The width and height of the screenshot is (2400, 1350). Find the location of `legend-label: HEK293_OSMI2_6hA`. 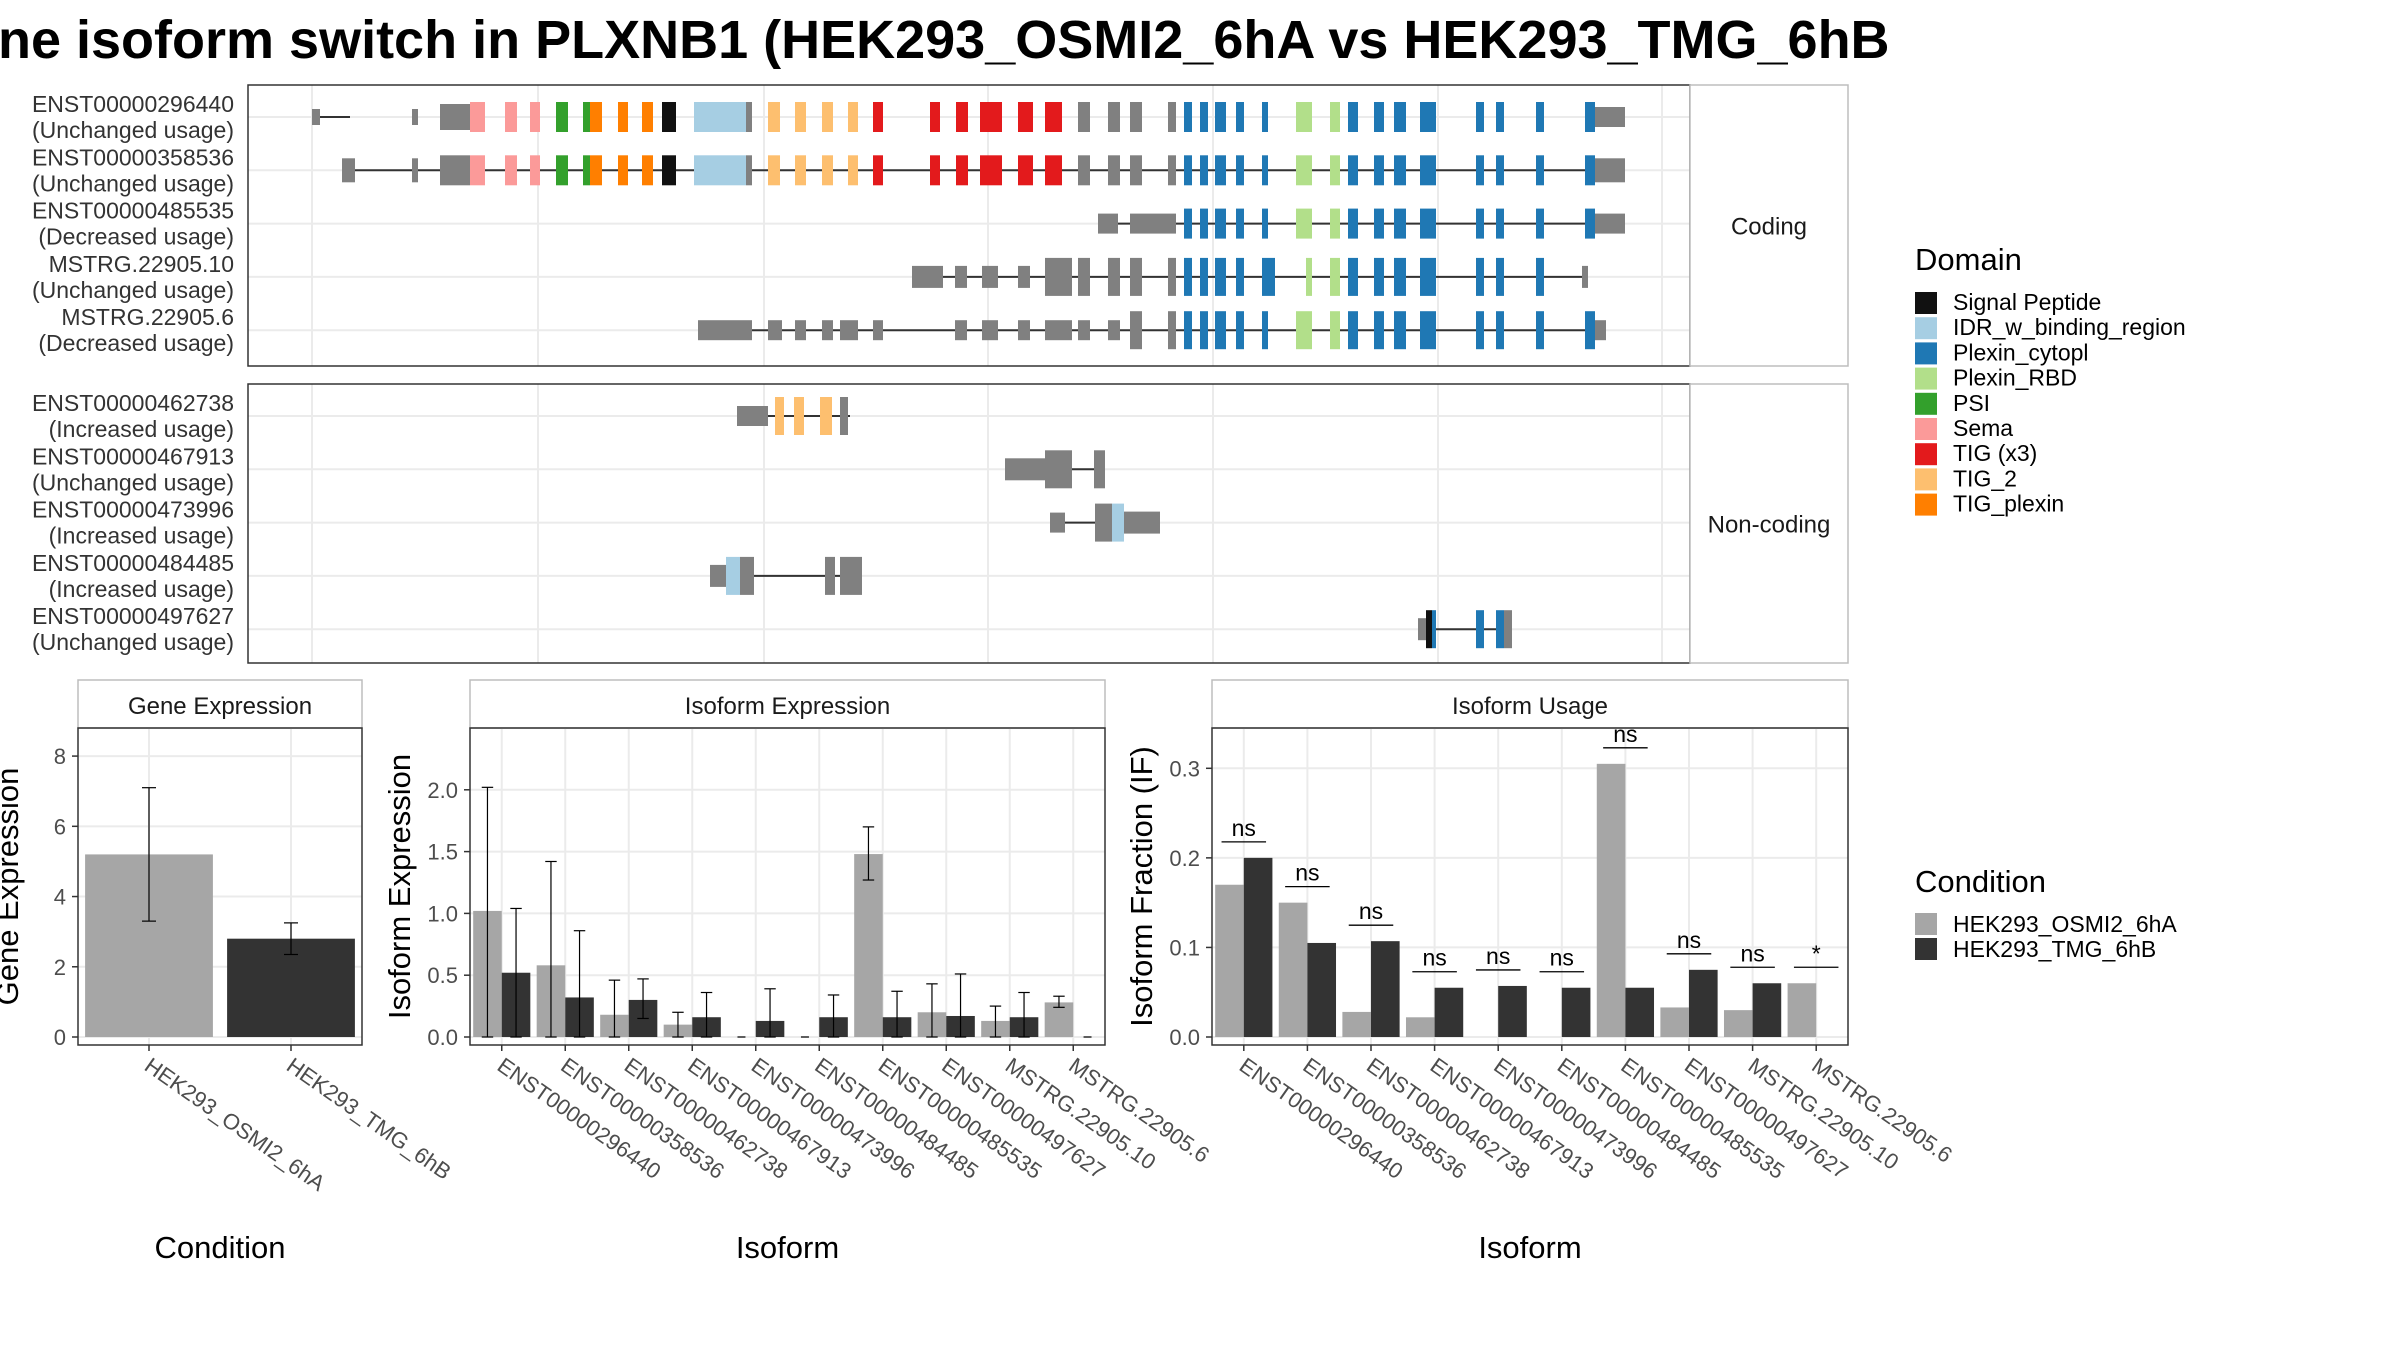

legend-label: HEK293_OSMI2_6hA is located at coordinates (2065, 924).